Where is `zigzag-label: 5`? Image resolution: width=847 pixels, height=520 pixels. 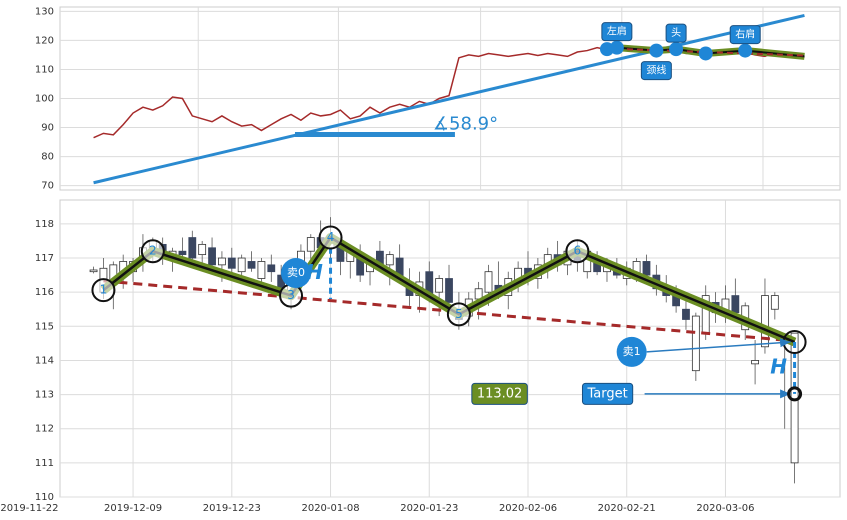 zigzag-label: 5 is located at coordinates (459, 314).